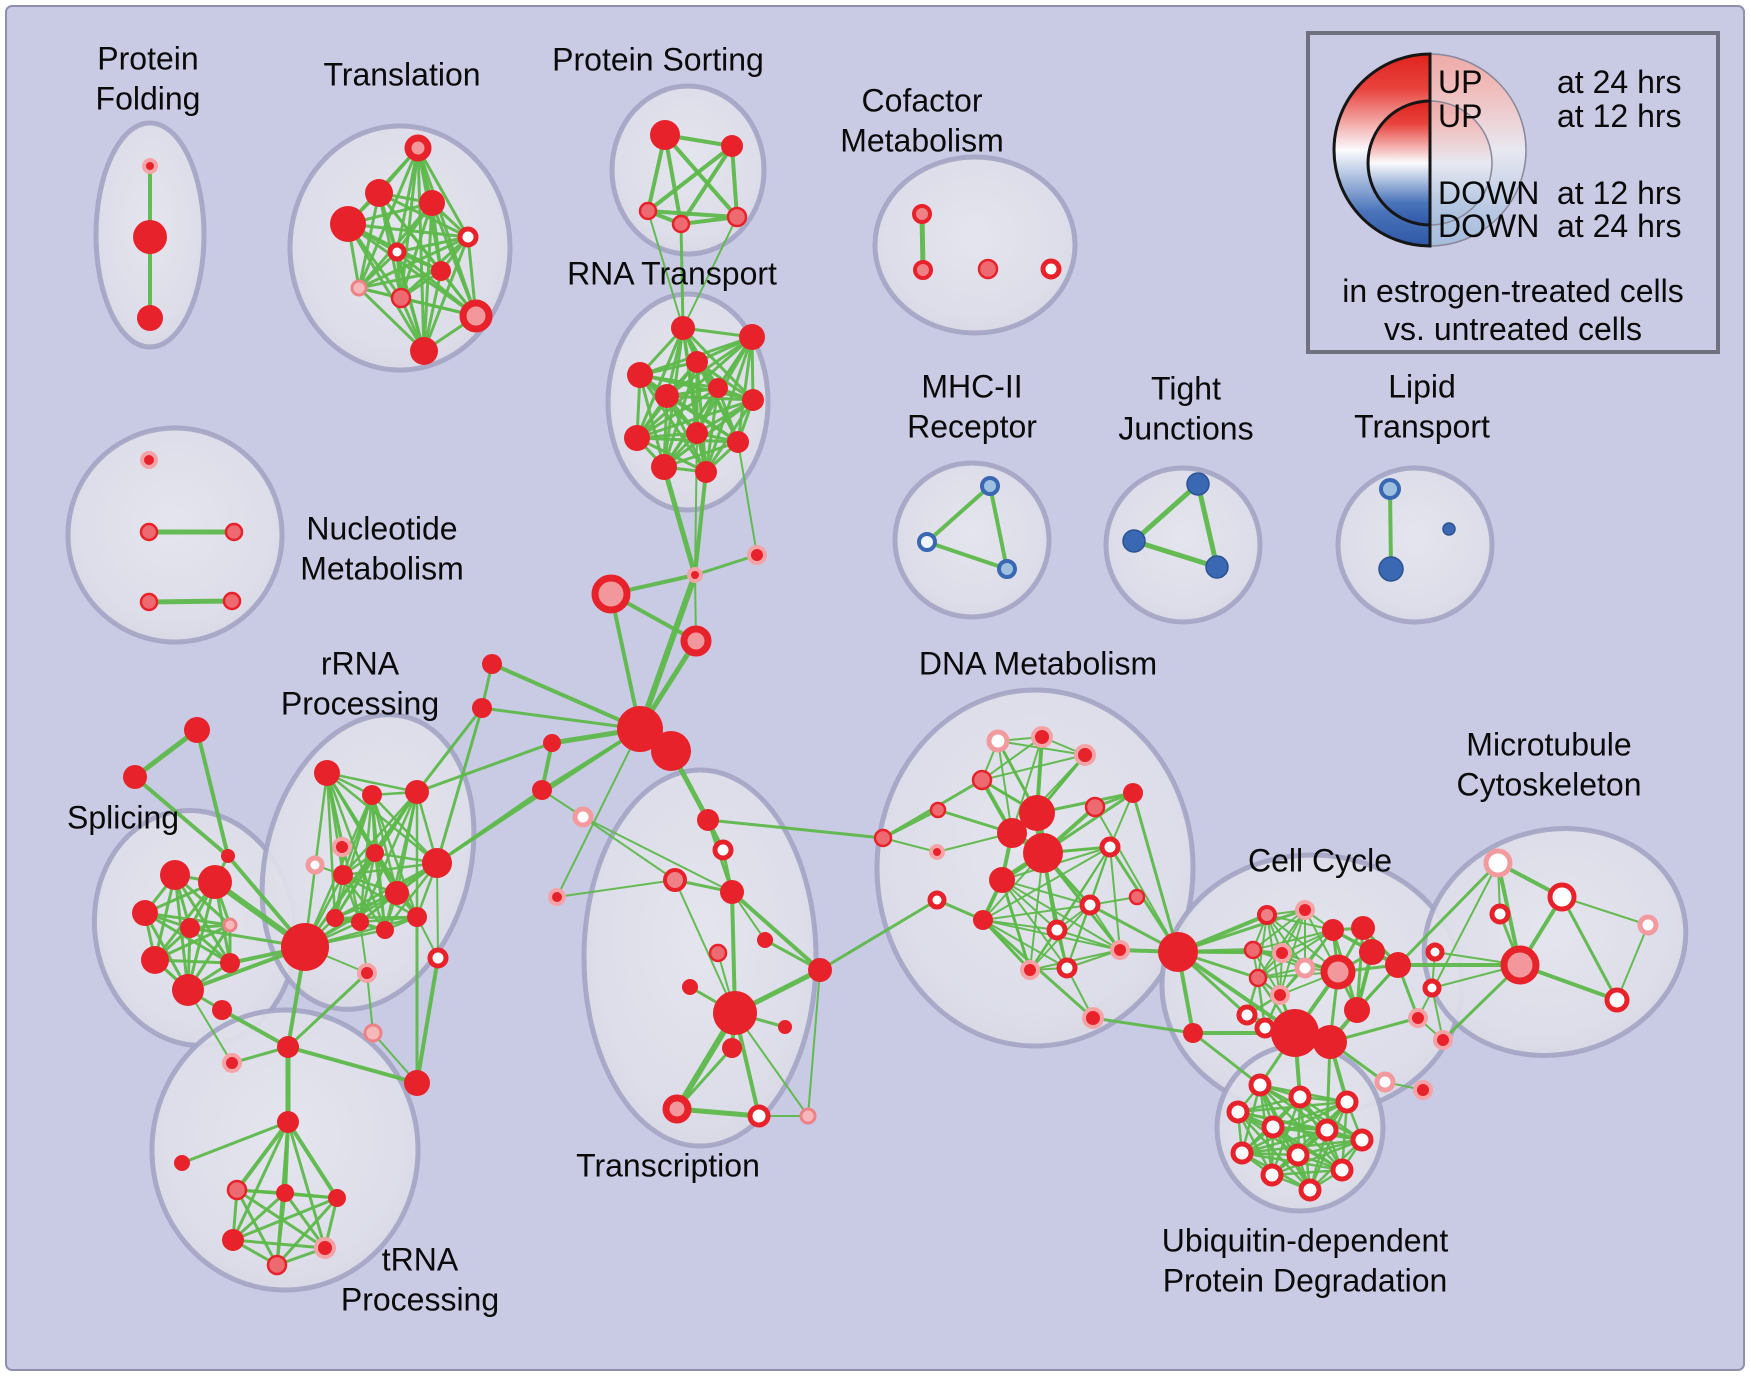 The height and width of the screenshot is (1381, 1750). What do you see at coordinates (388, 218) in the screenshot?
I see `edge-t1-t8` at bounding box center [388, 218].